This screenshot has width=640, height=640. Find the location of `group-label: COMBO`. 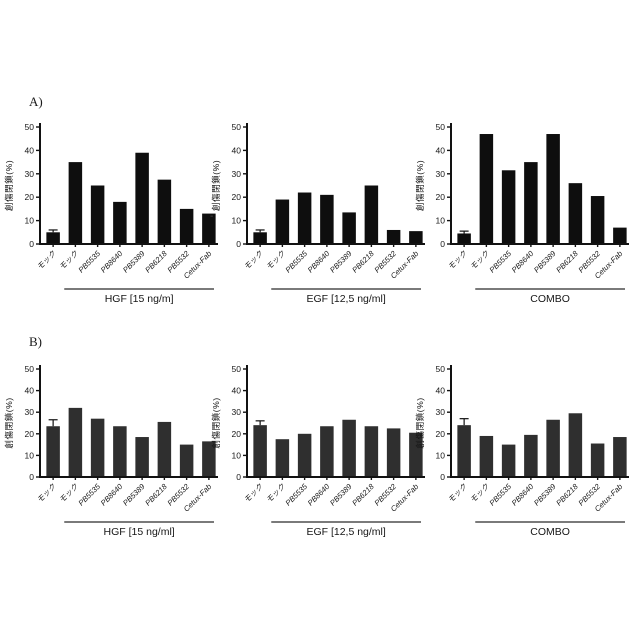

group-label: COMBO is located at coordinates (550, 532).